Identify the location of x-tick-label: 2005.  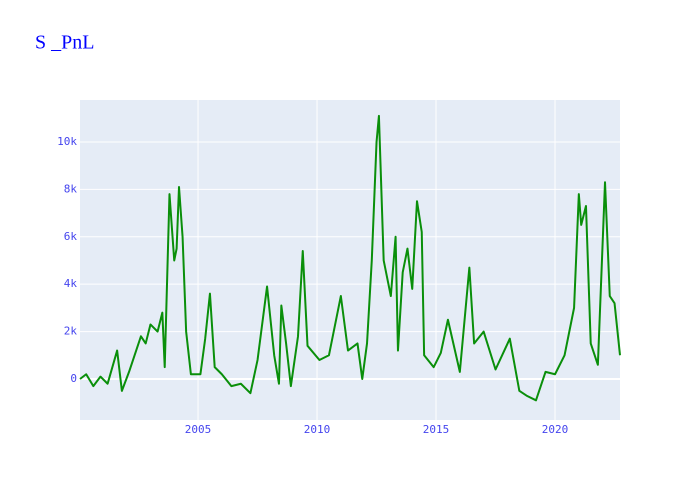
(198, 429).